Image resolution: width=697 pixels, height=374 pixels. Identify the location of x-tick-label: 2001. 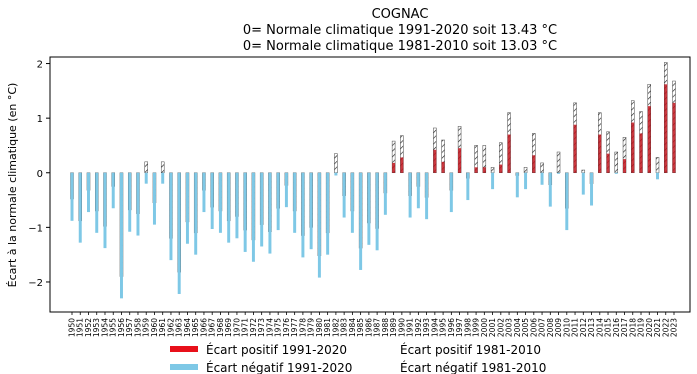
(492, 327).